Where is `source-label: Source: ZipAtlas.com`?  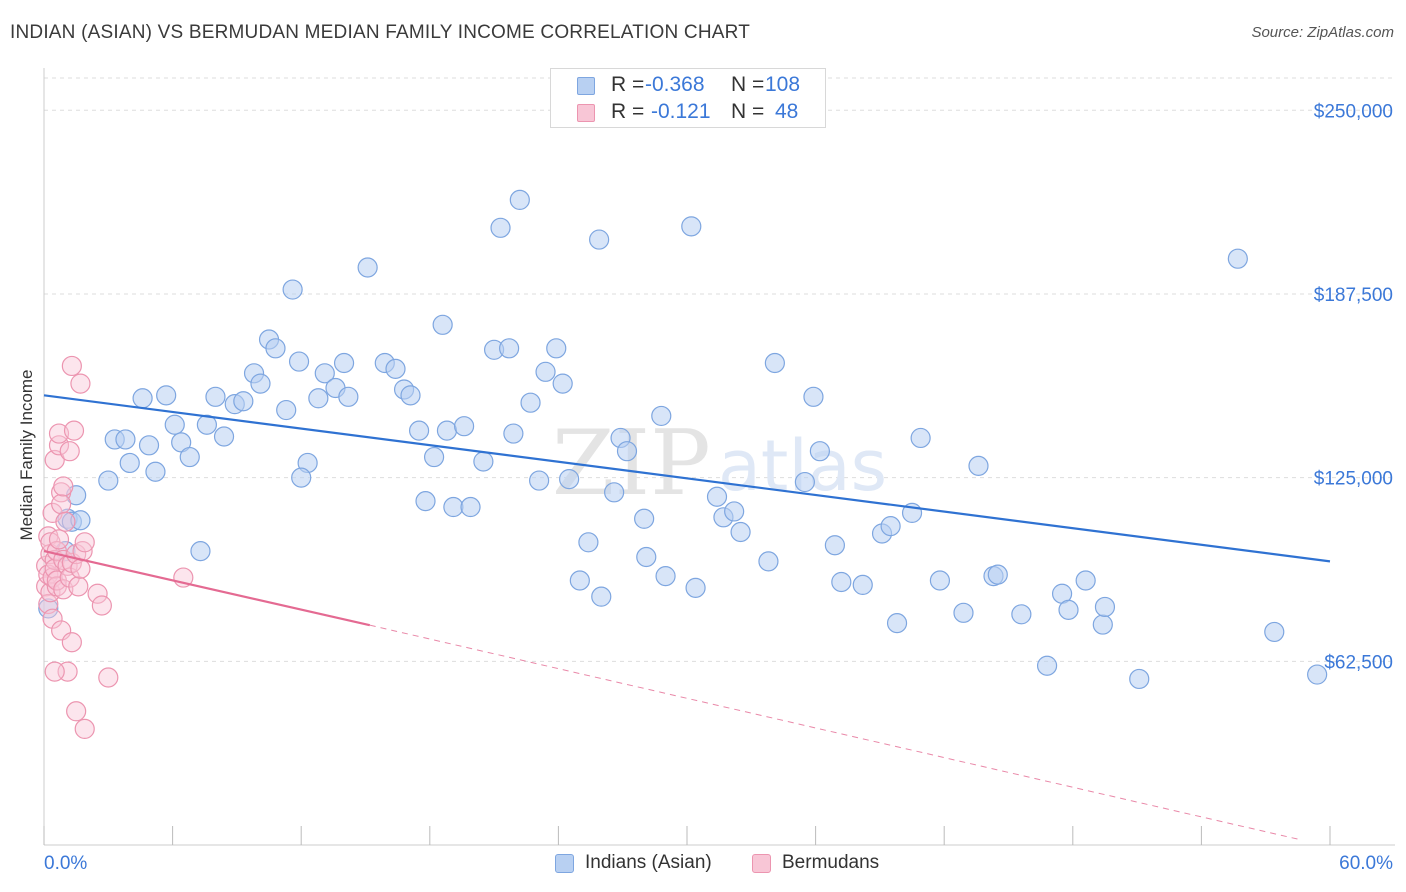 source-label: Source: ZipAtlas.com is located at coordinates (1322, 32).